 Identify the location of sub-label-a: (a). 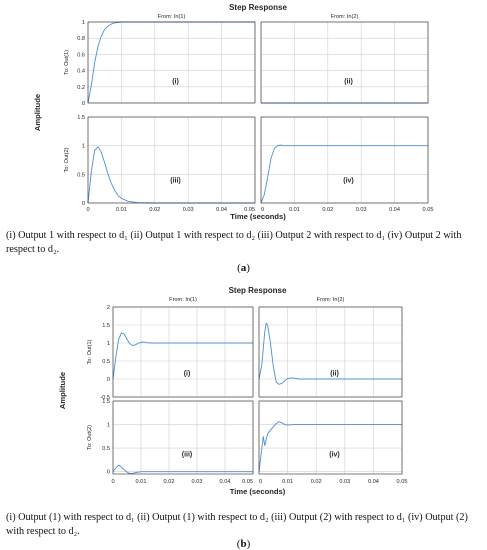
(243, 268).